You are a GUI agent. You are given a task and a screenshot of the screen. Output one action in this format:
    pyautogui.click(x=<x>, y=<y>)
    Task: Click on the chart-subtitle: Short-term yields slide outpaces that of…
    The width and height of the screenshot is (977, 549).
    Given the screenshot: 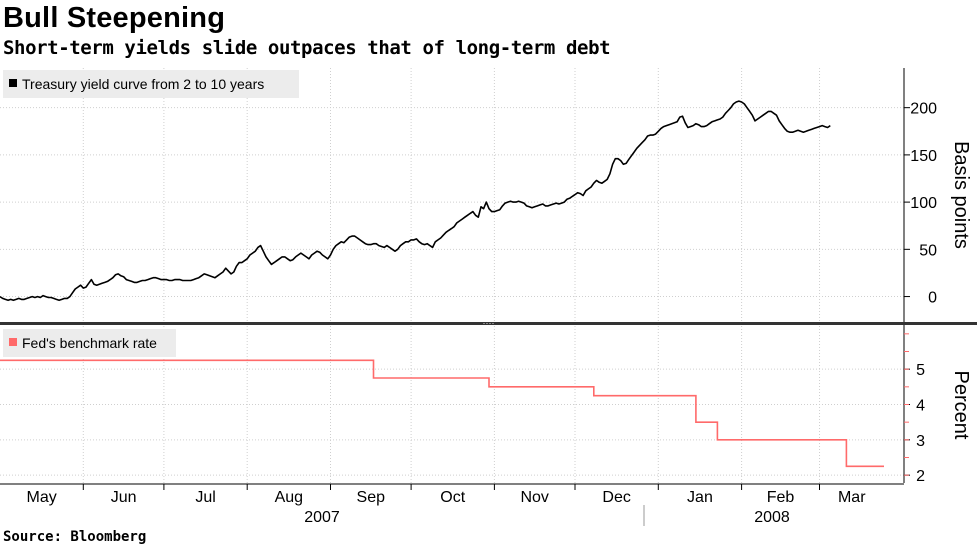 What is the action you would take?
    pyautogui.click(x=307, y=48)
    